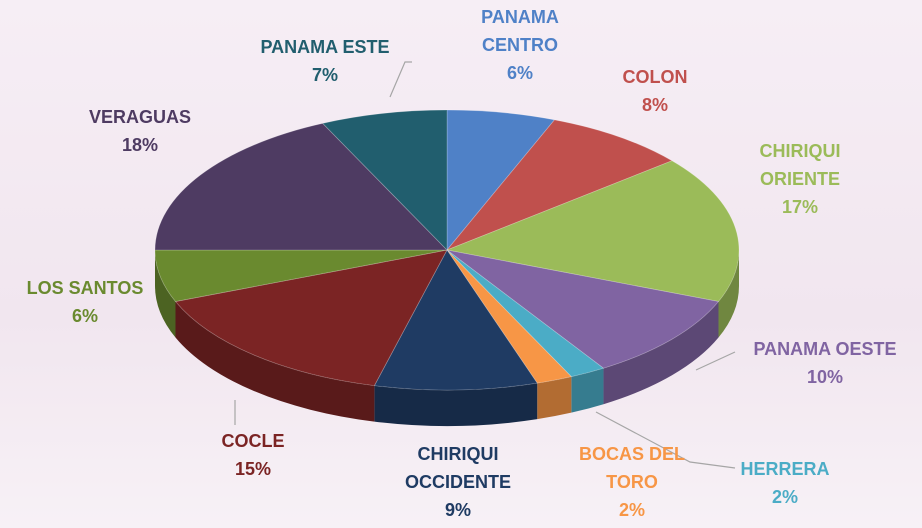 Image resolution: width=922 pixels, height=528 pixels. I want to click on value-label: 8%, so click(654, 105).